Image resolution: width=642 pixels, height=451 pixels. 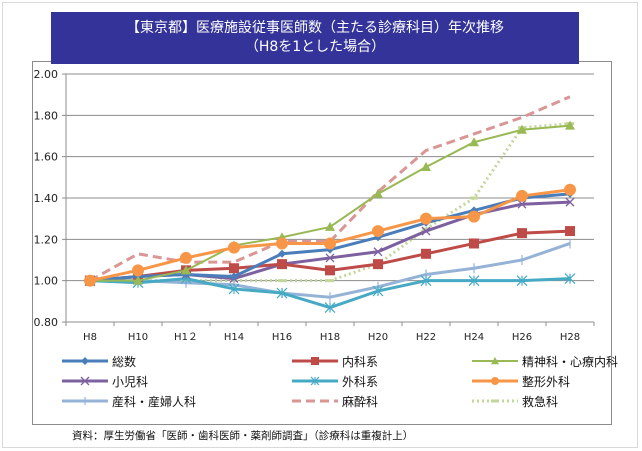 I want to click on x-tick-label: H1２, so click(x=186, y=337).